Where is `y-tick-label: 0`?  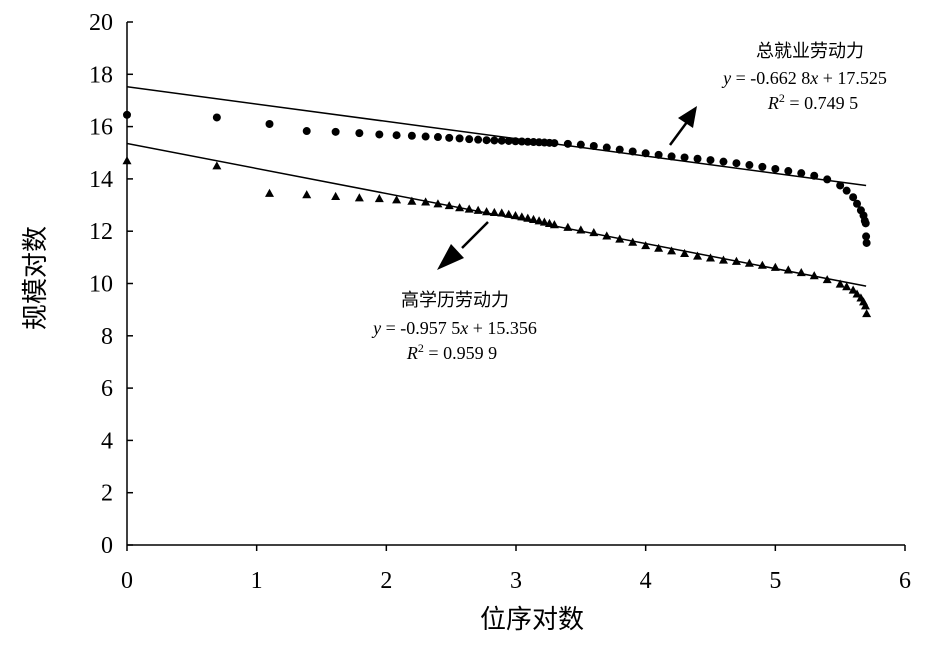
y-tick-label: 0 is located at coordinates (107, 546).